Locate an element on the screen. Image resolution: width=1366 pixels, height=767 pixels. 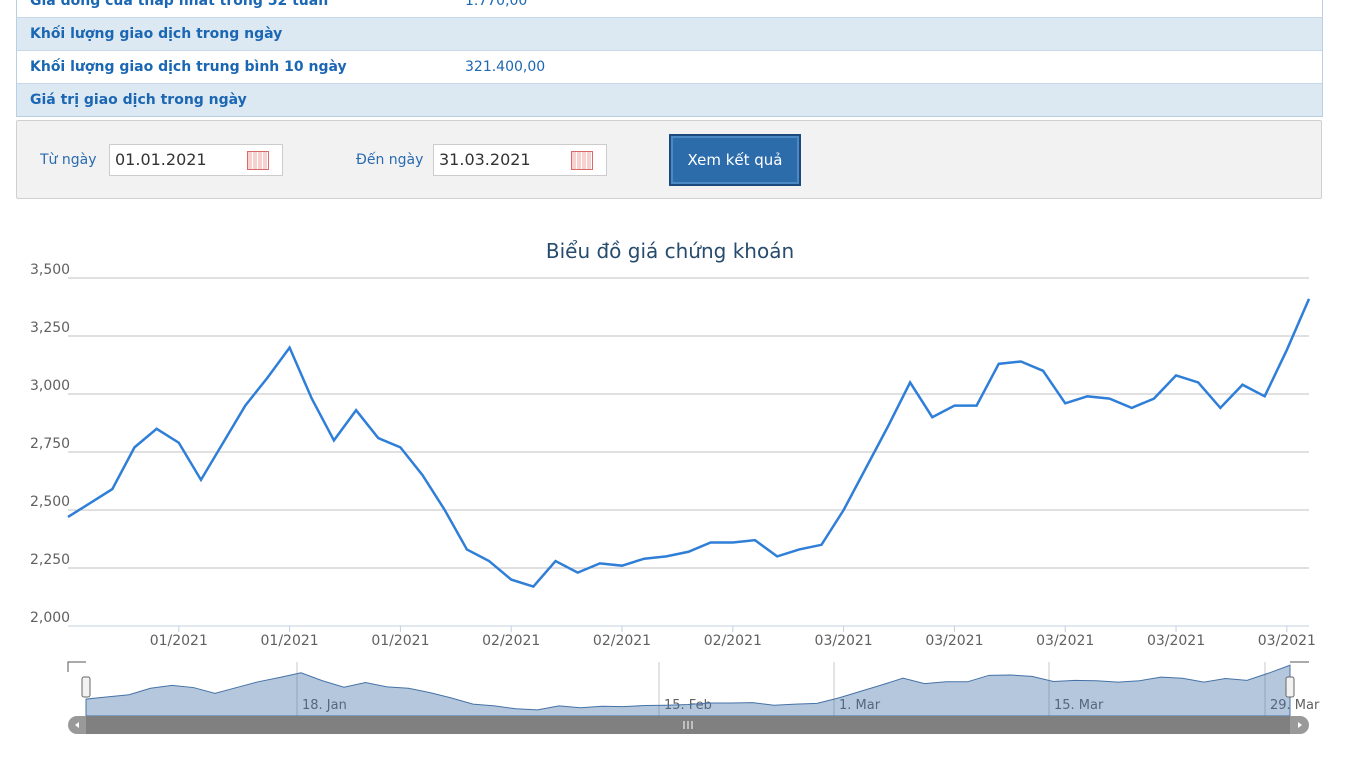
scroll-grip is located at coordinates (688, 725).